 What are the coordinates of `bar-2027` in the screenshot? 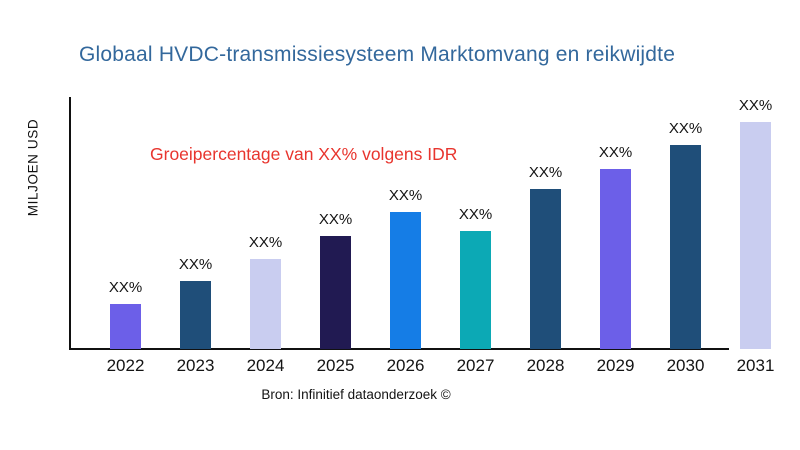 It's located at (475, 290).